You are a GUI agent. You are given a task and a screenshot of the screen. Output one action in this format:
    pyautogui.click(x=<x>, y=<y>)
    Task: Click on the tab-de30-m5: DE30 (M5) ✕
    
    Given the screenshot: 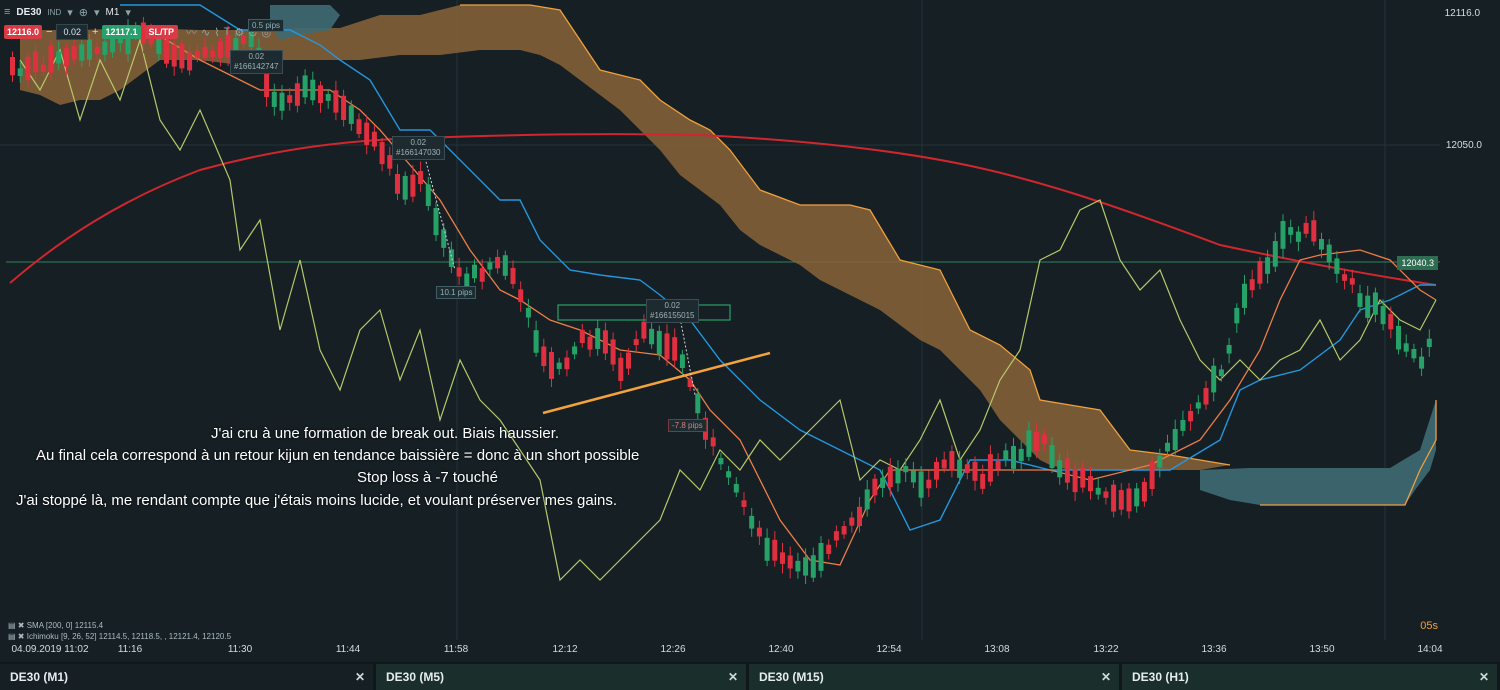 What is the action you would take?
    pyautogui.click(x=561, y=677)
    